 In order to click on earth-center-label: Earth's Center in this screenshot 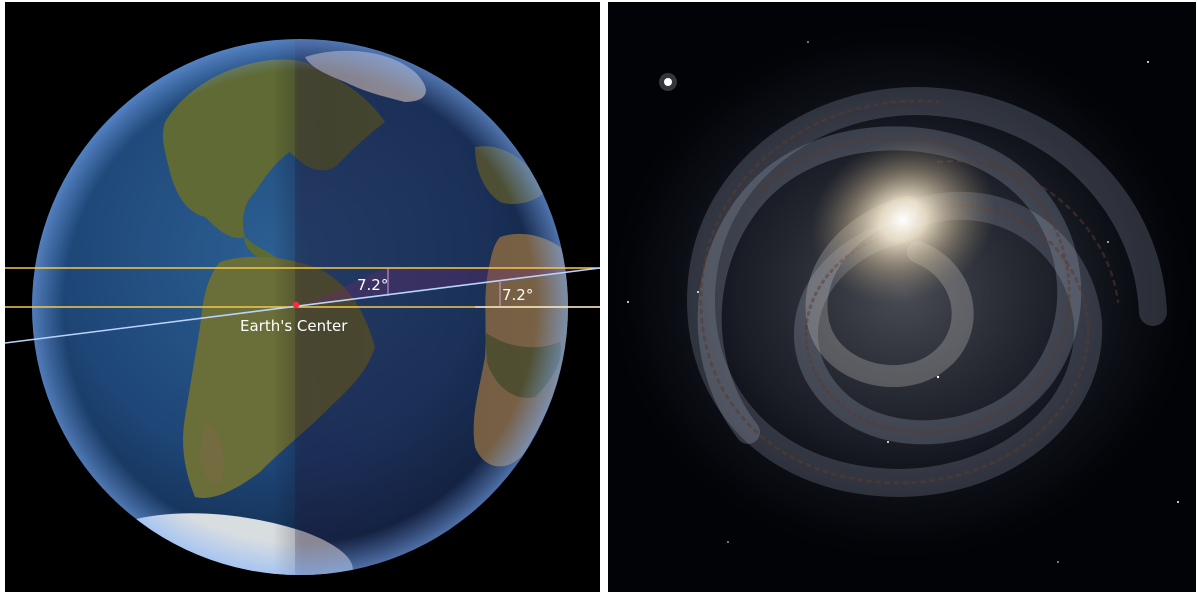, I will do `click(294, 326)`.